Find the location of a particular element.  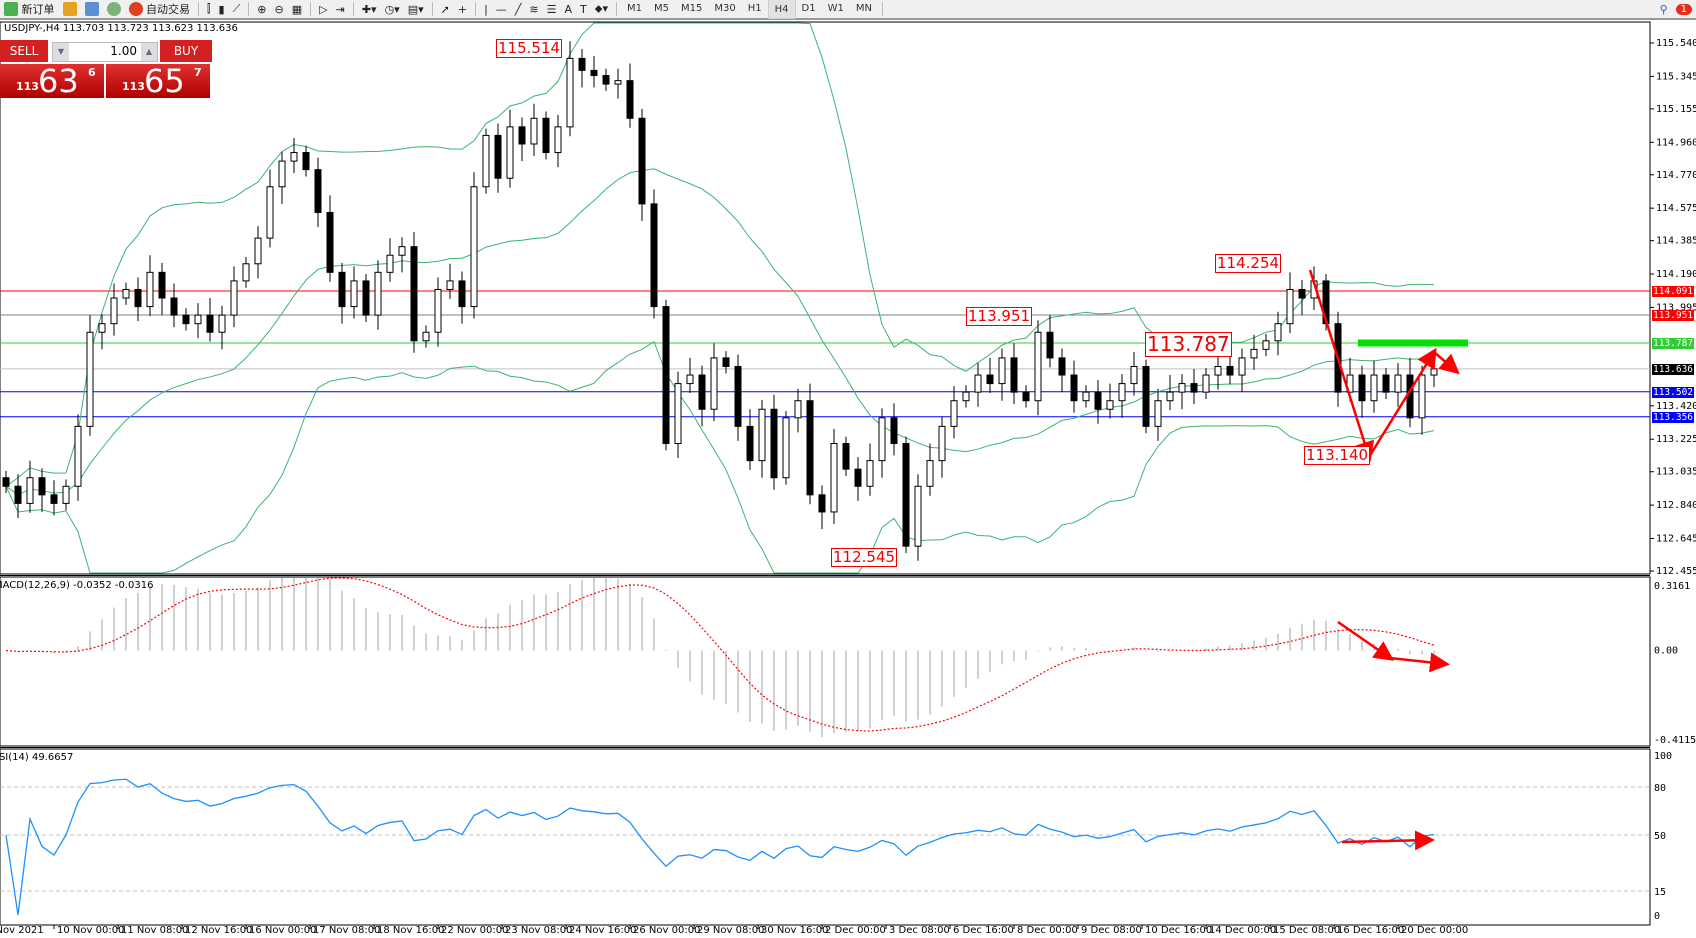

lot-decrease-button: ▼ is located at coordinates (61, 52).